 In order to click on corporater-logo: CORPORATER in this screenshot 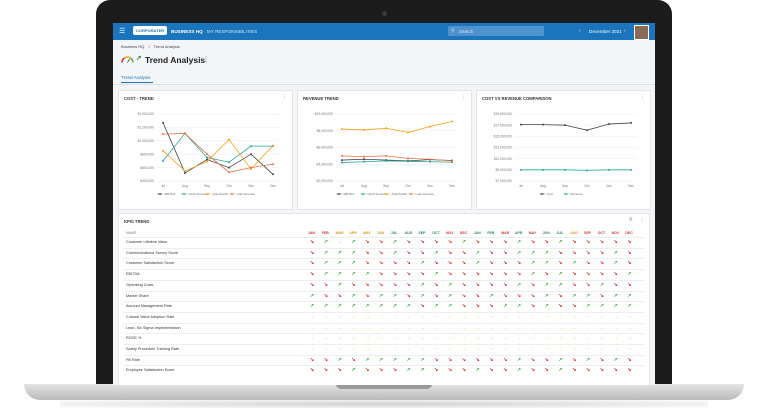, I will do `click(150, 30)`.